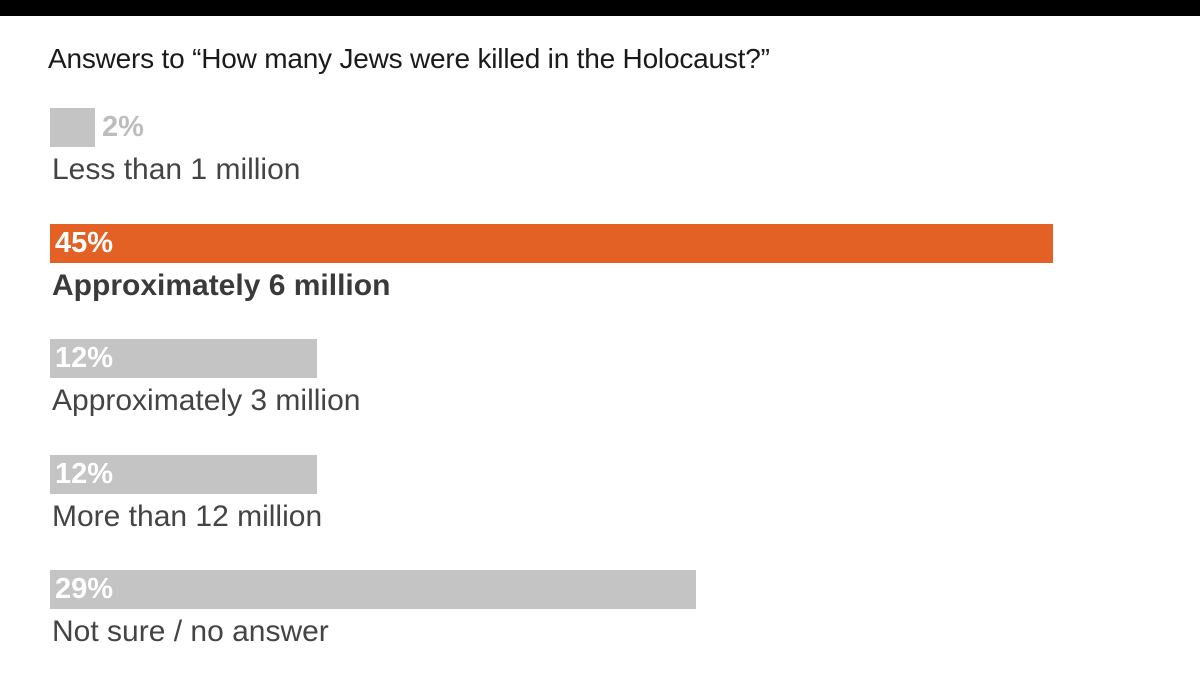 The image size is (1200, 676). What do you see at coordinates (176, 169) in the screenshot?
I see `category-label: Less than 1 million` at bounding box center [176, 169].